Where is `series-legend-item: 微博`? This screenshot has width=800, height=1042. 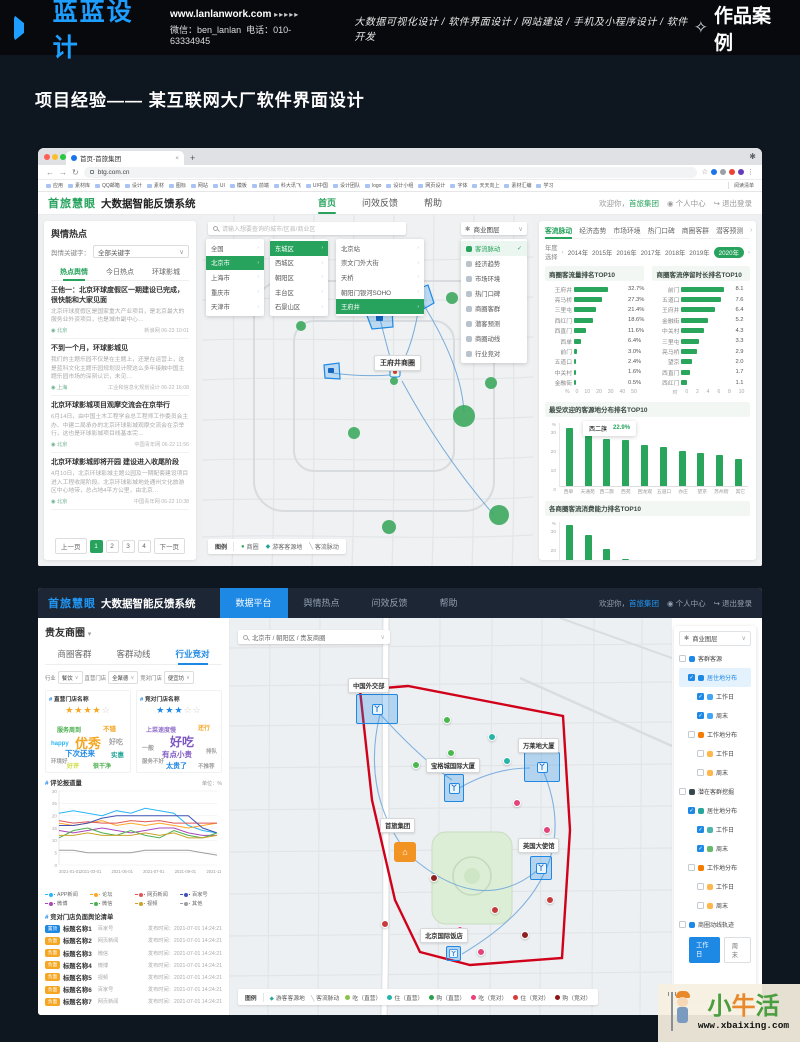 series-legend-item: 微博 is located at coordinates (66, 903).